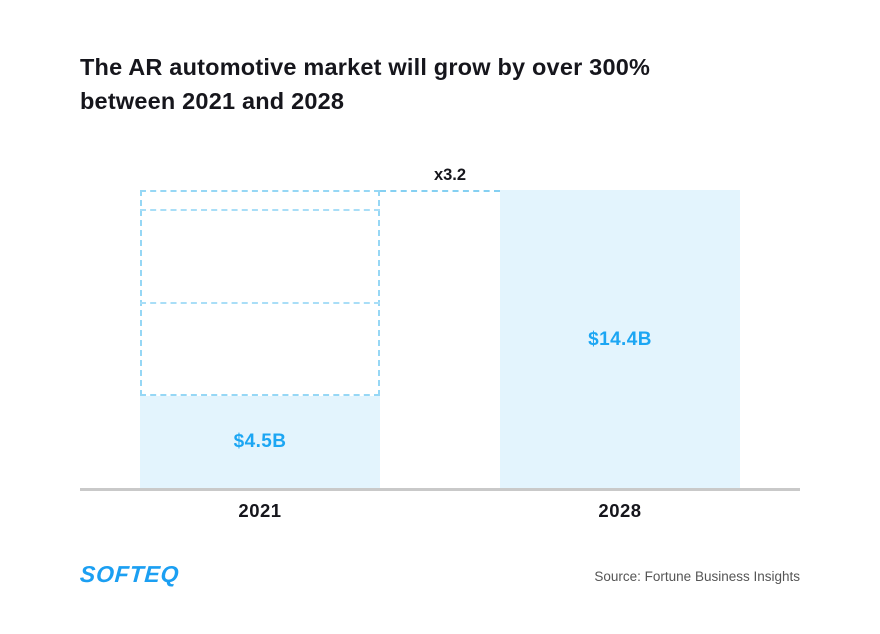  I want to click on multiplier-connector-line, so click(440, 191).